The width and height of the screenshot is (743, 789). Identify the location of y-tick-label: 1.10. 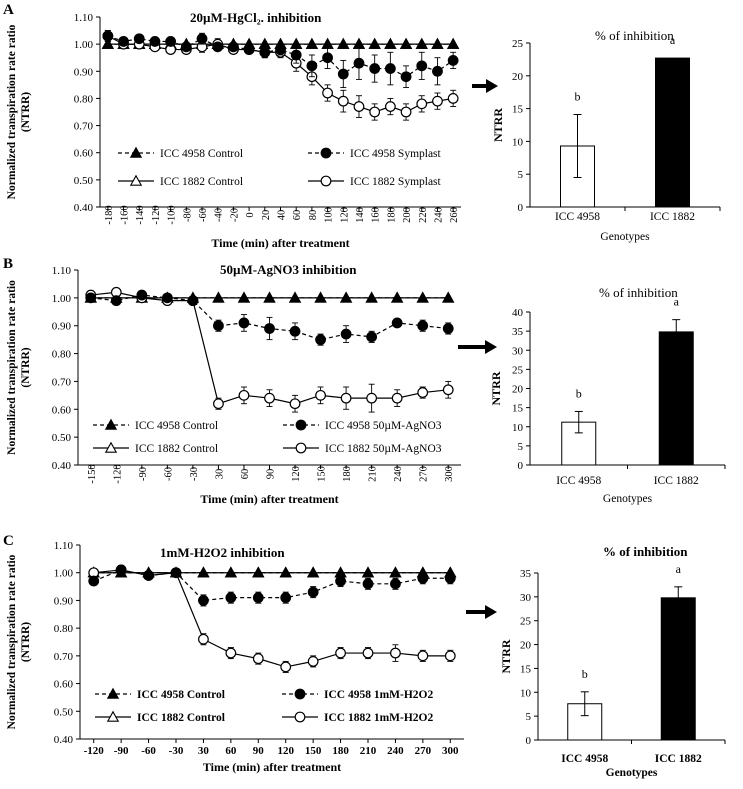
(64, 546).